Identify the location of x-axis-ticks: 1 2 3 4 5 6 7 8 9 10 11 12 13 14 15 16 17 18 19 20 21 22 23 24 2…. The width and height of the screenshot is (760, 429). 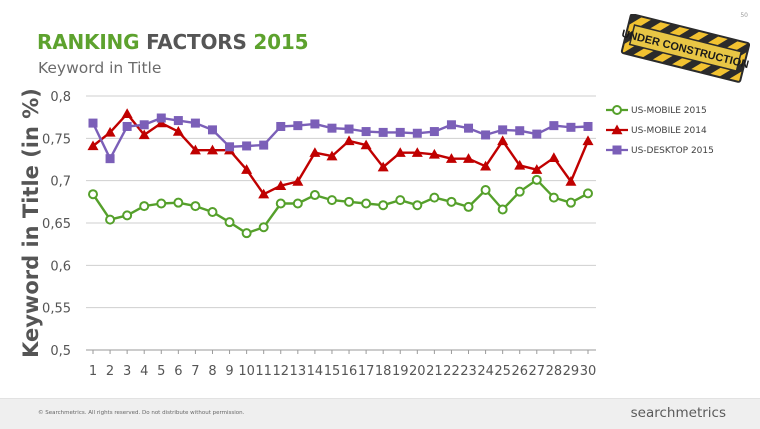
(342, 364).